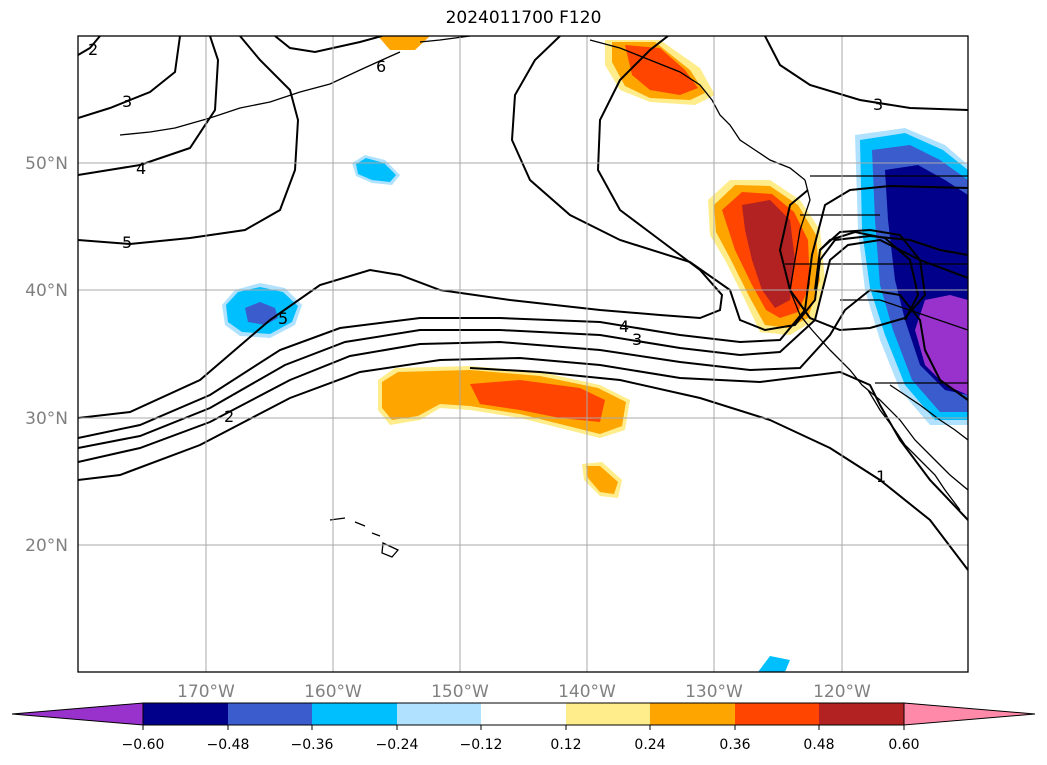 This screenshot has width=1047, height=765. I want to click on map-title: 2024011700 F120, so click(523, 18).